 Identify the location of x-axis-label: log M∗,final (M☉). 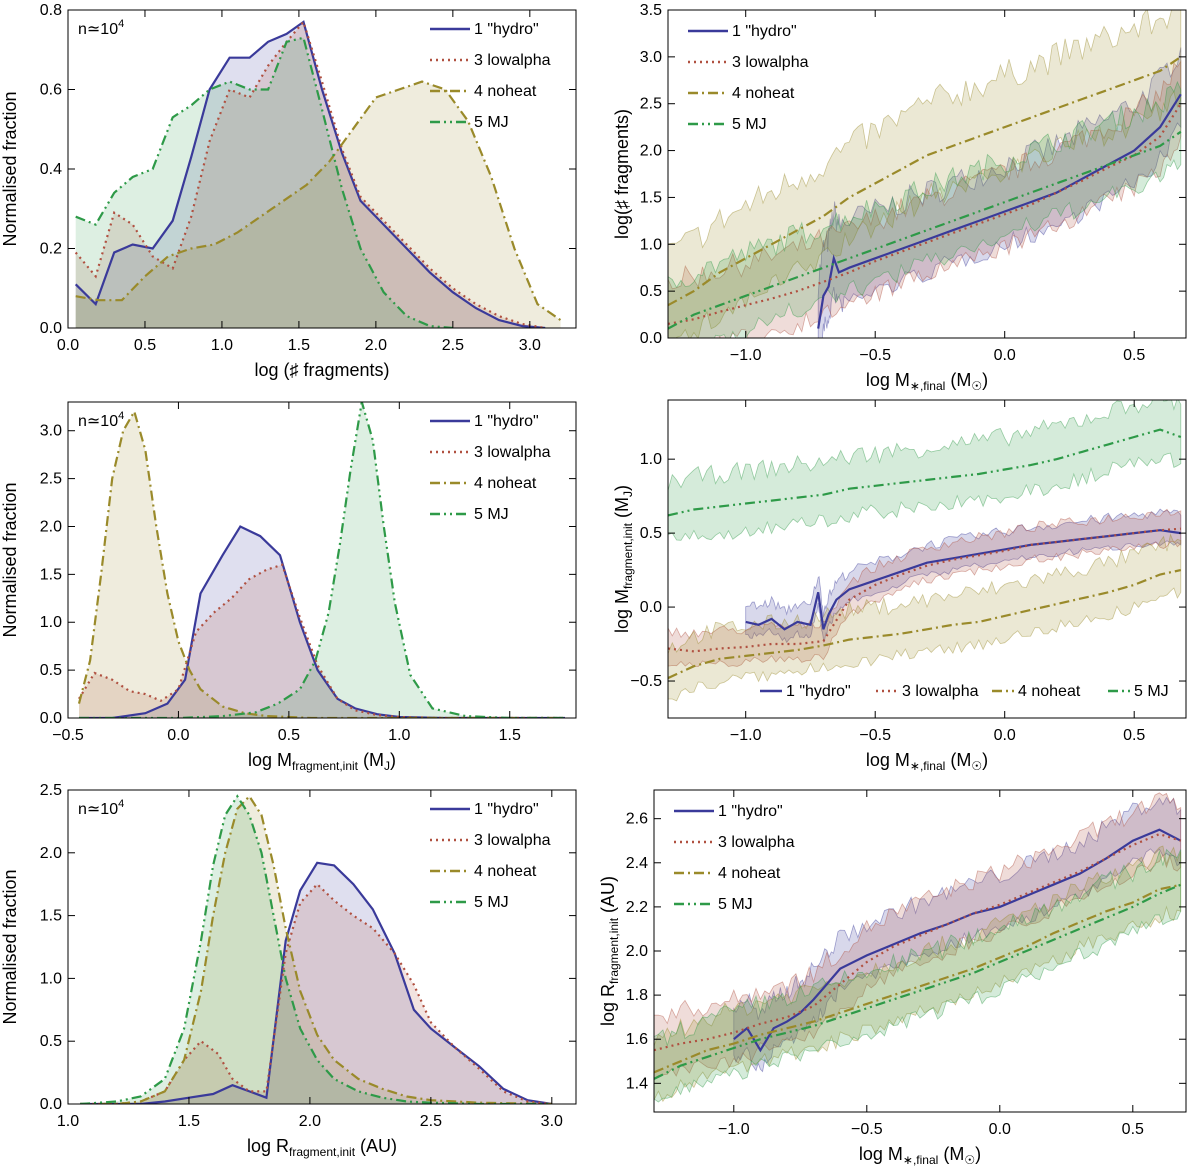
(927, 381).